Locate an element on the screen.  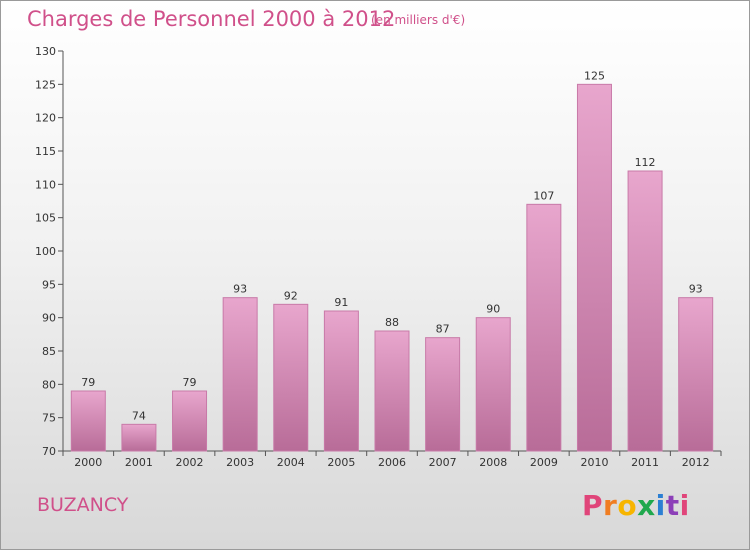
bar-value-label: 92 is located at coordinates (291, 295).